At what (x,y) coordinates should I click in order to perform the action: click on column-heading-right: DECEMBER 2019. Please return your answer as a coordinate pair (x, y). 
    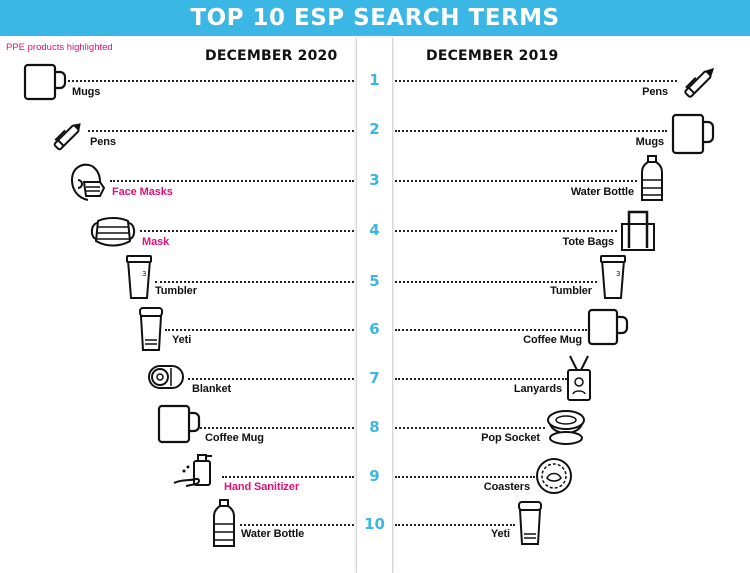
    Looking at the image, I should click on (492, 56).